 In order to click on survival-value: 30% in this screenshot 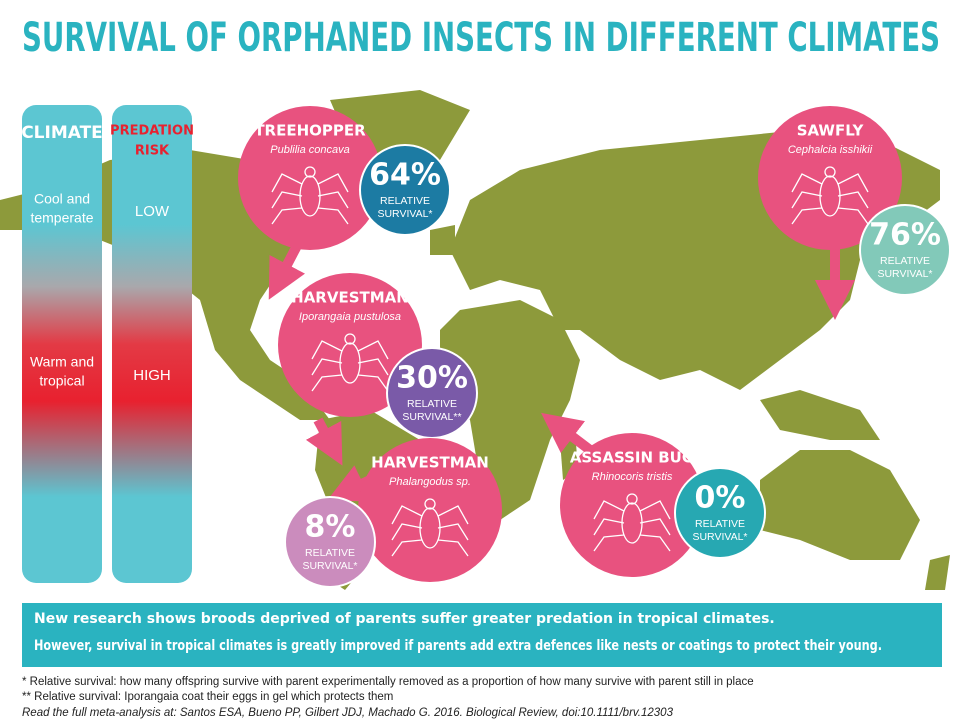, I will do `click(432, 378)`.